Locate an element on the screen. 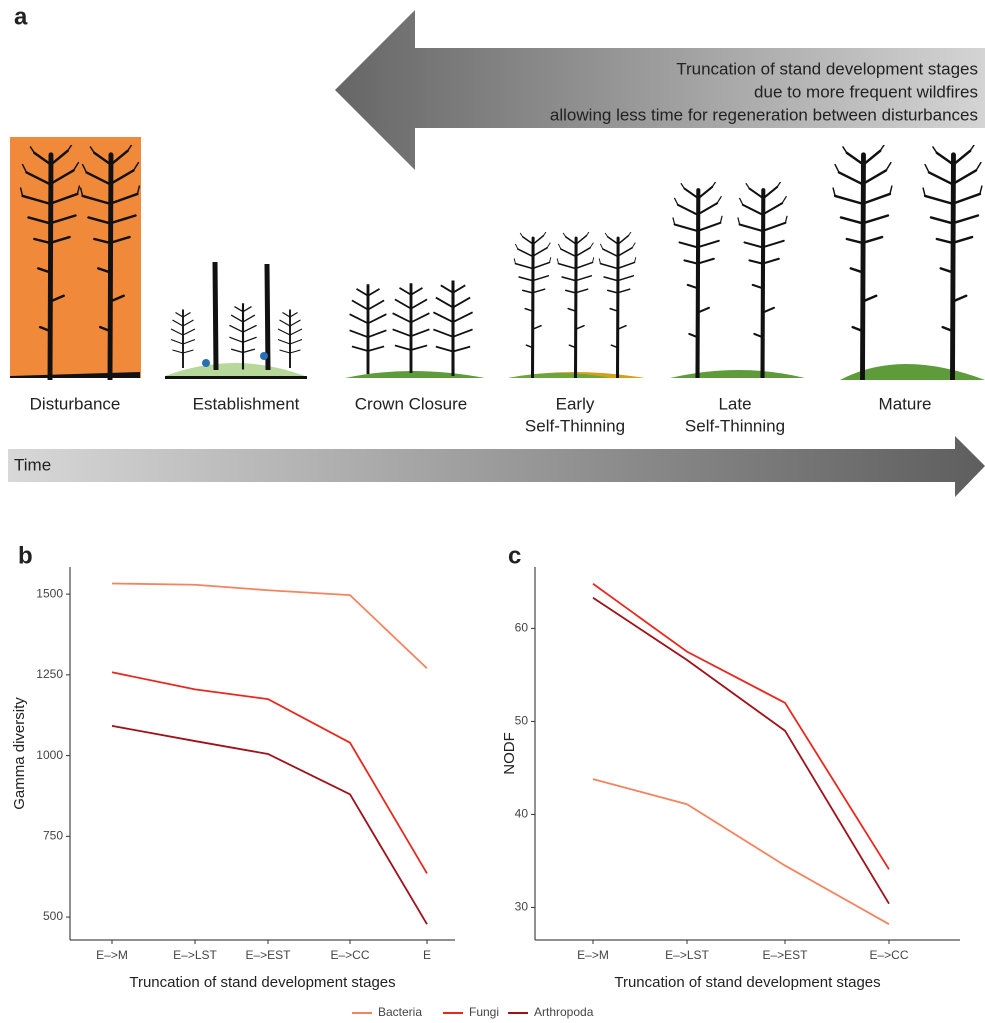 This screenshot has width=985, height=1023. time-label: Time is located at coordinates (32, 464).